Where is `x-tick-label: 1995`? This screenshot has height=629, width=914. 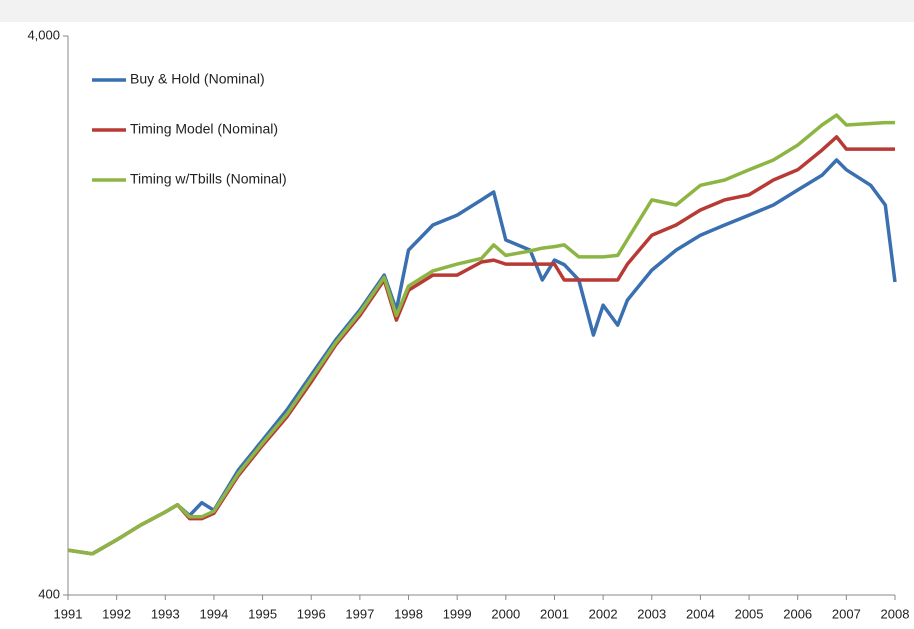
x-tick-label: 1995 is located at coordinates (262, 613).